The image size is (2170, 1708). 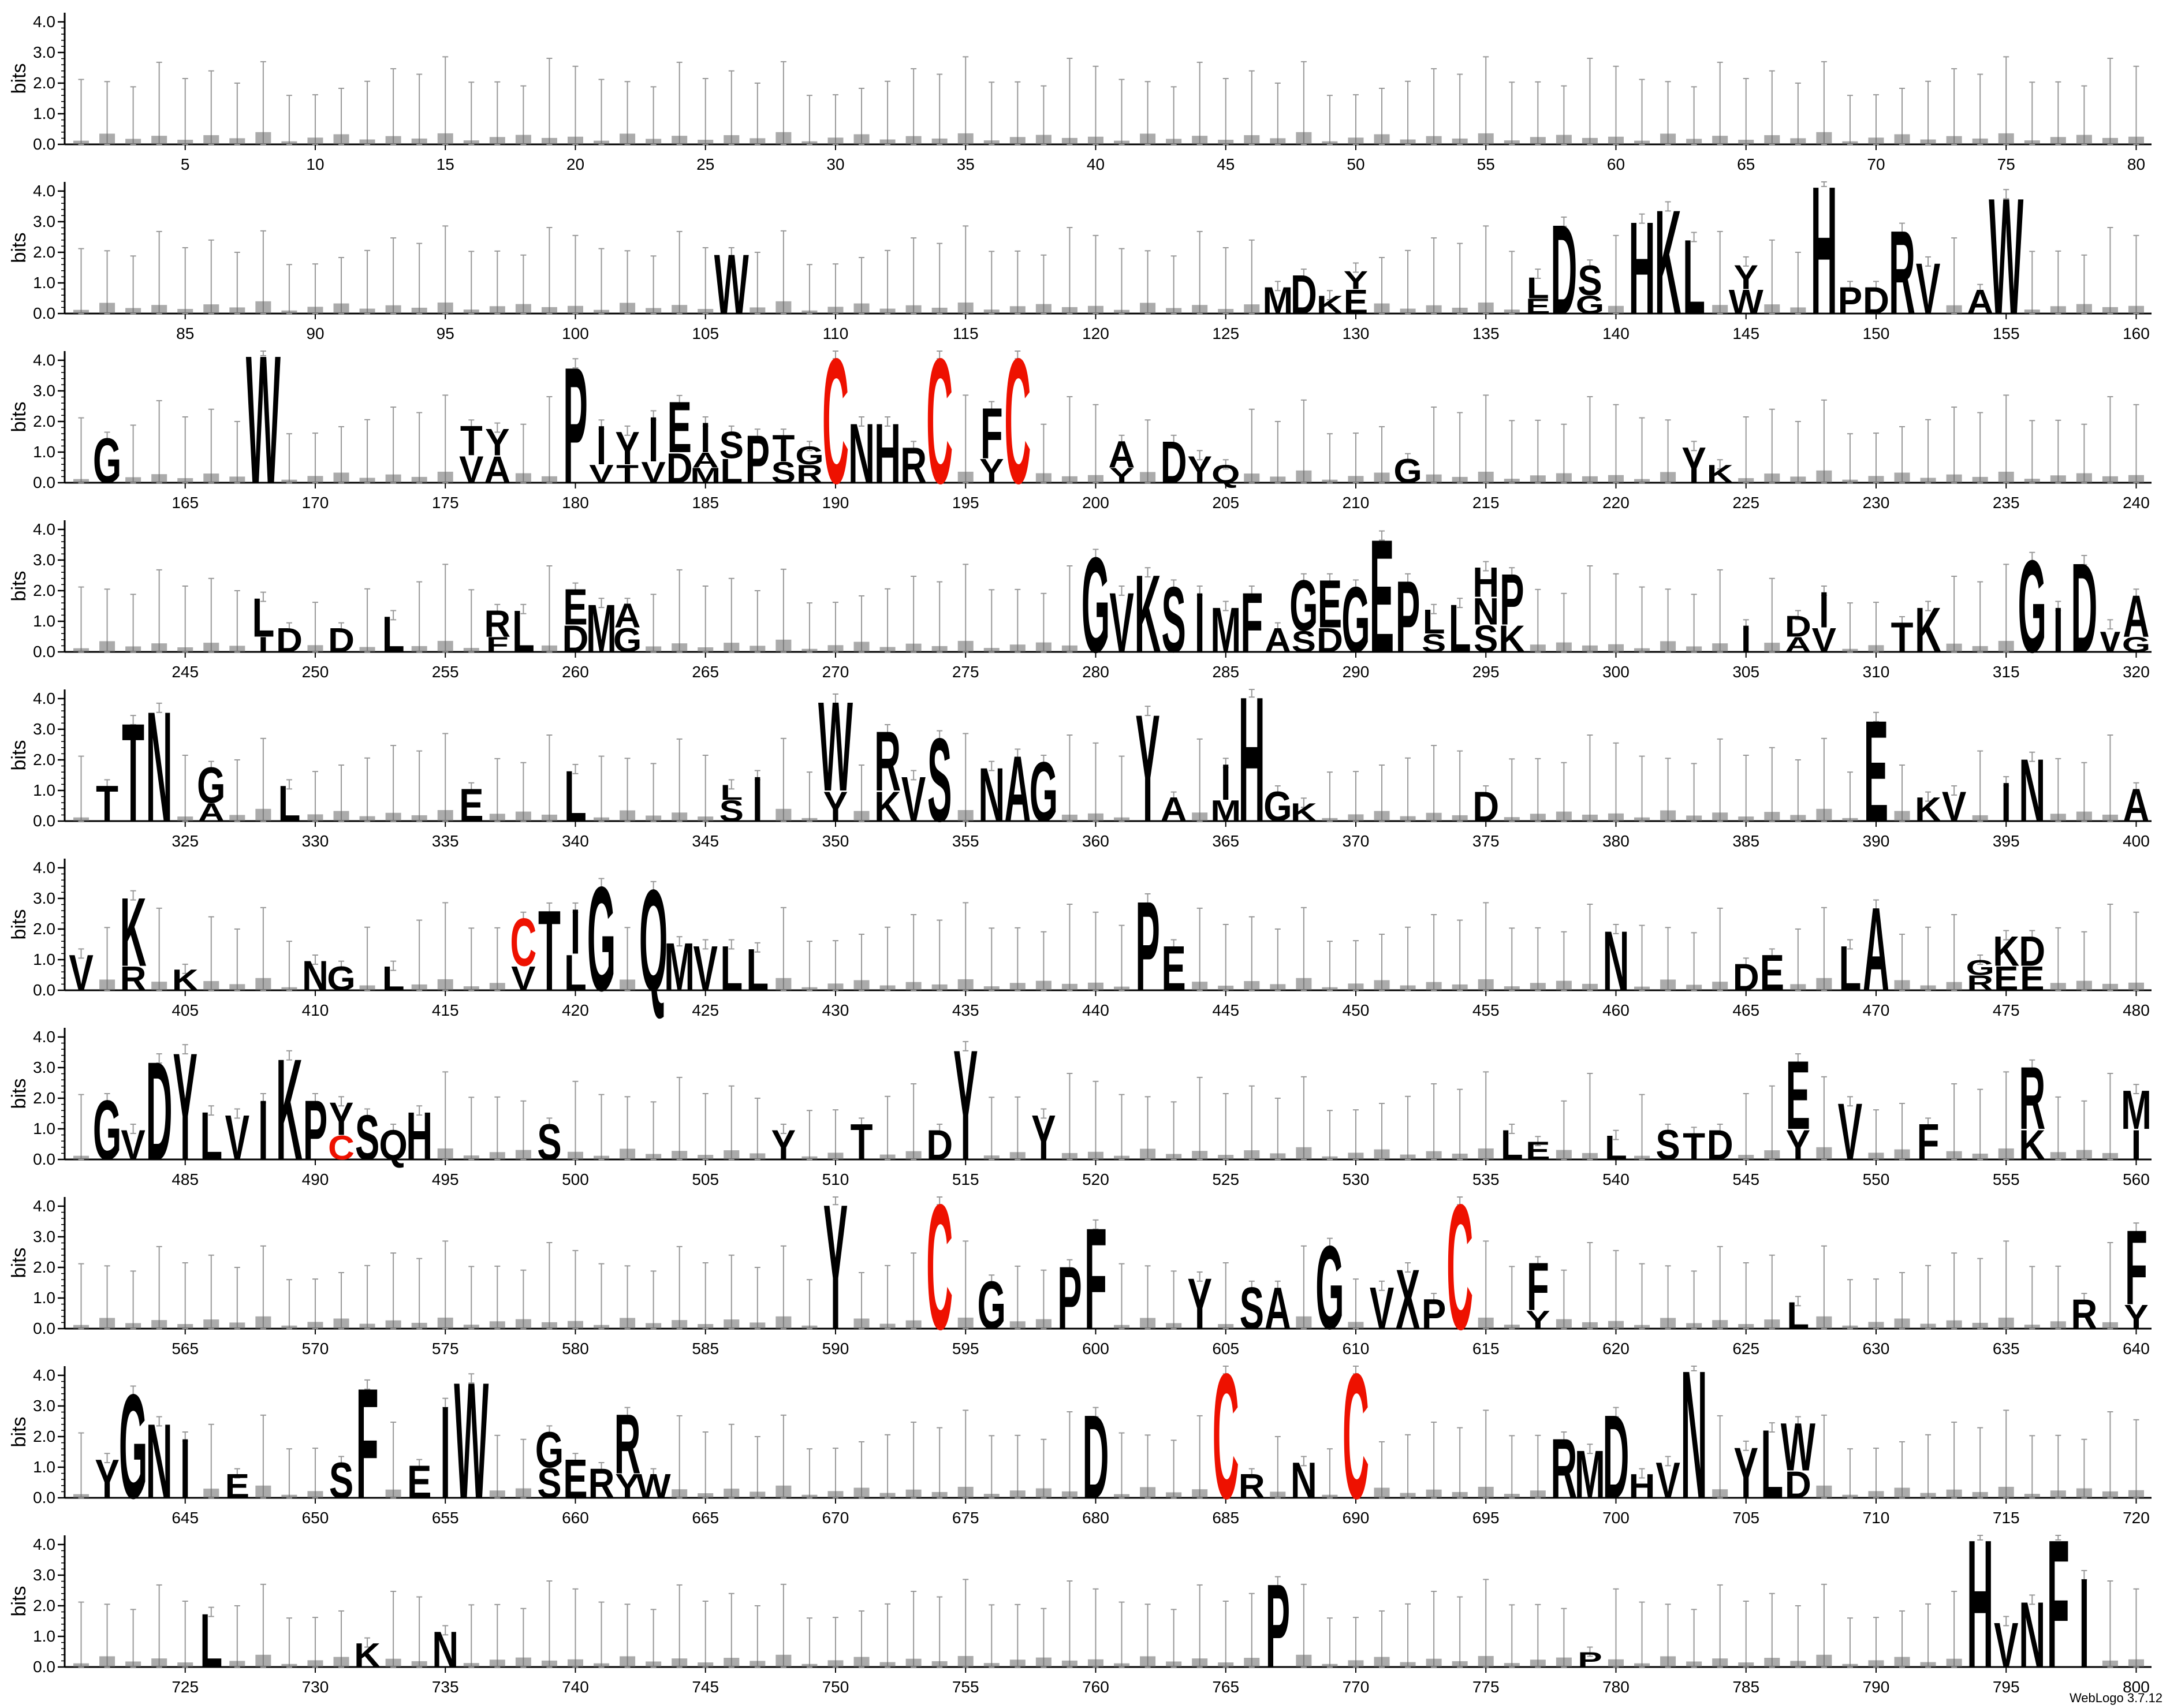 What do you see at coordinates (1225, 1687) in the screenshot?
I see `x-tick-label: 765` at bounding box center [1225, 1687].